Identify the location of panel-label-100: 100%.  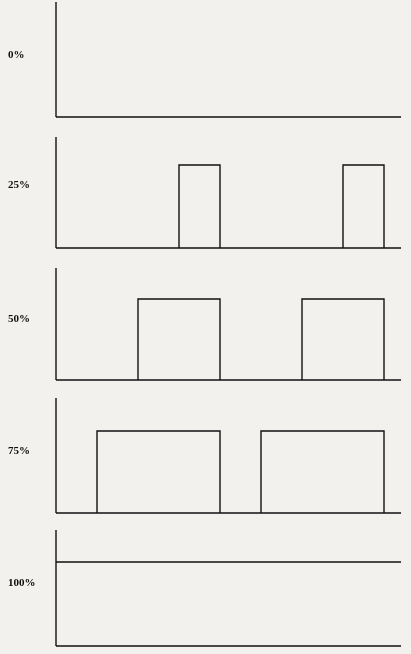
(22, 583).